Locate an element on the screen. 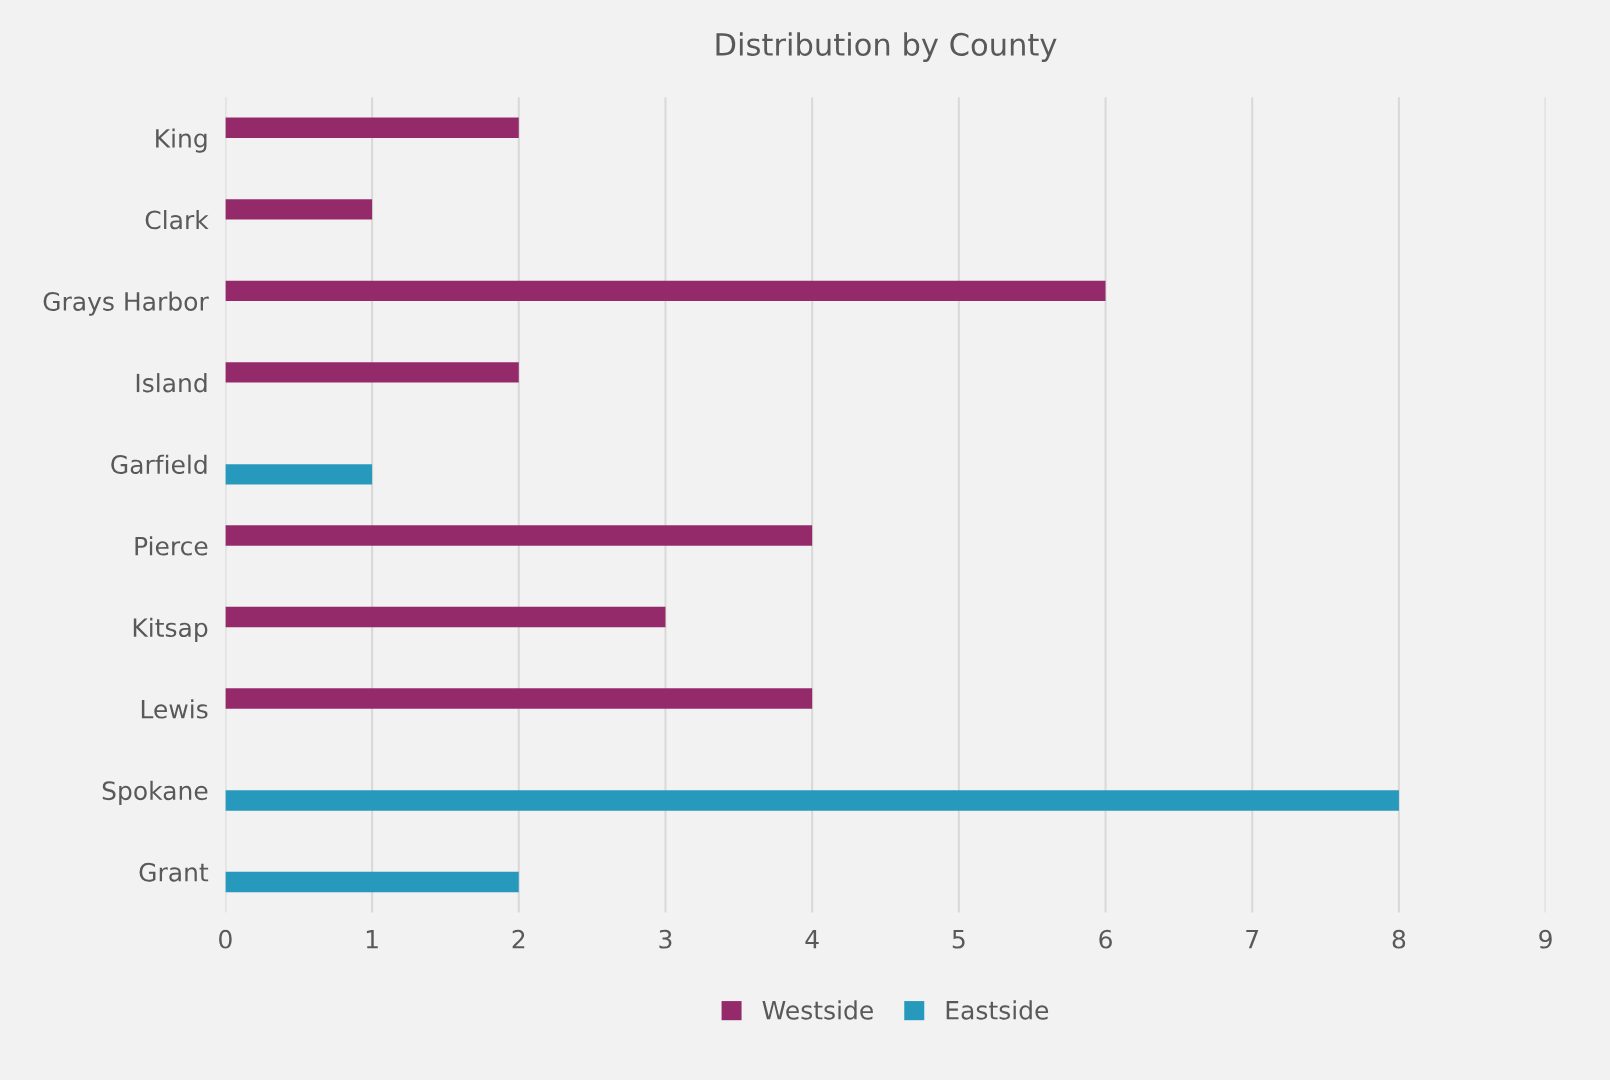 Image resolution: width=1610 pixels, height=1080 pixels. y-tick-label: Island is located at coordinates (171, 383).